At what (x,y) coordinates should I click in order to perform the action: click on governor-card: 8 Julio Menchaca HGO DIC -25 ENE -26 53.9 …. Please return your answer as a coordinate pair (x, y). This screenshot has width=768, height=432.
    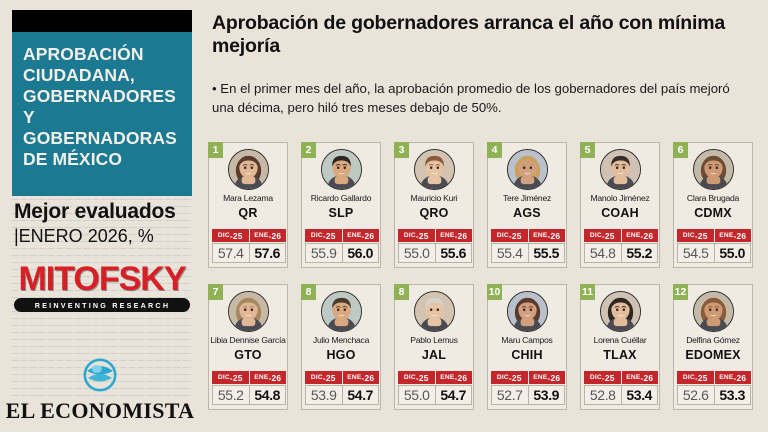
    Looking at the image, I should click on (341, 347).